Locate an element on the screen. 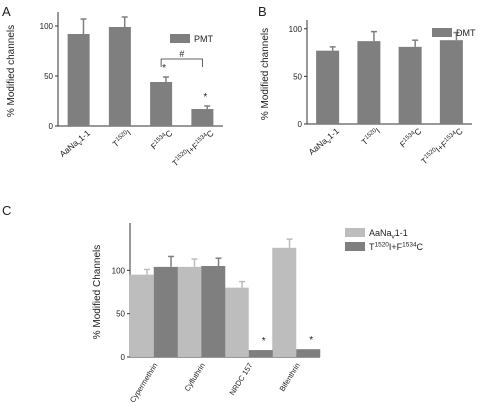 This screenshot has height=404, width=500. significance-bracket is located at coordinates (181, 62).